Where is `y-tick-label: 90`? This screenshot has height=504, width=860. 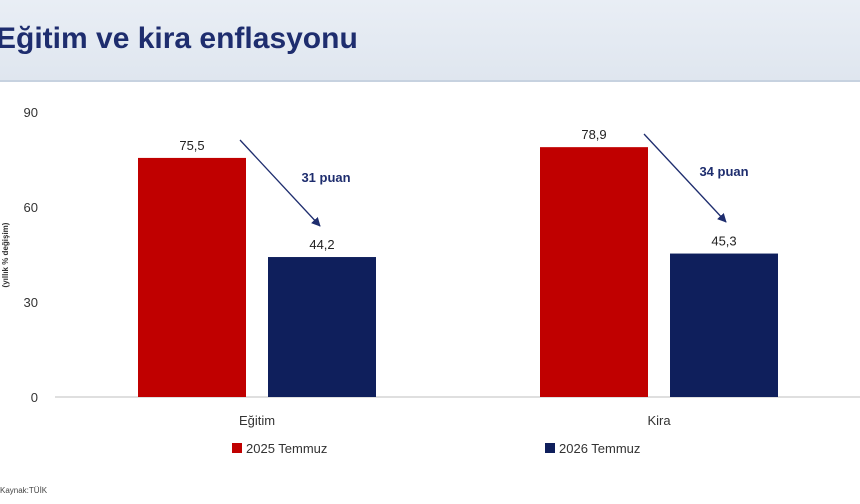
y-tick-label: 90 is located at coordinates (31, 112).